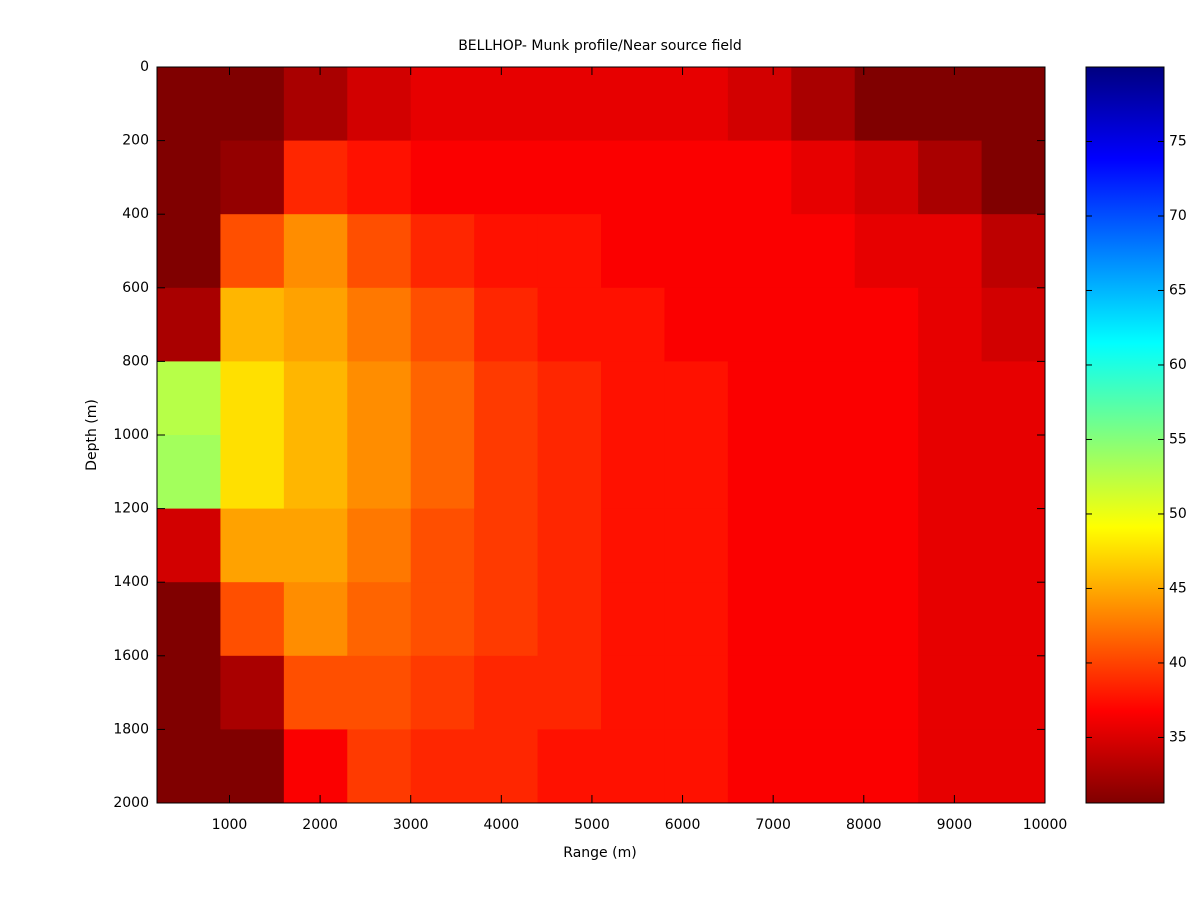 The width and height of the screenshot is (1201, 901). What do you see at coordinates (592, 825) in the screenshot?
I see `x-tick-label: 5000` at bounding box center [592, 825].